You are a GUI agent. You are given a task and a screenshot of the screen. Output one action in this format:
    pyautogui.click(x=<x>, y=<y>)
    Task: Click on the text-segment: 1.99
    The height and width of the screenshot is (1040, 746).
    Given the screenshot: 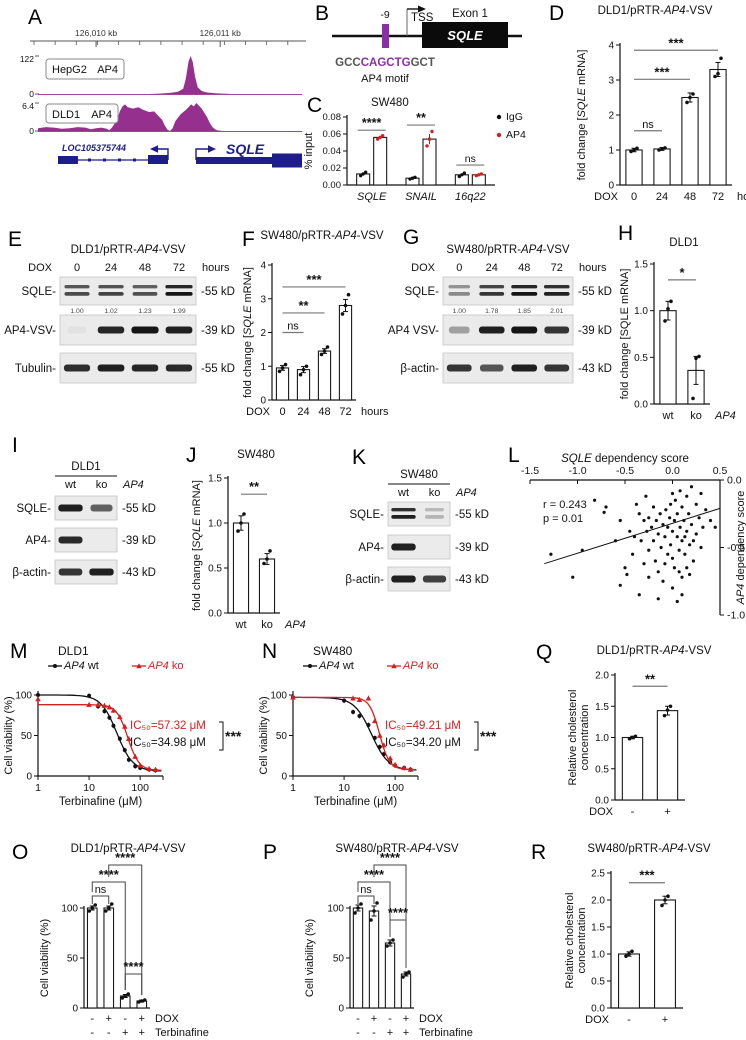 What is the action you would take?
    pyautogui.click(x=178, y=311)
    